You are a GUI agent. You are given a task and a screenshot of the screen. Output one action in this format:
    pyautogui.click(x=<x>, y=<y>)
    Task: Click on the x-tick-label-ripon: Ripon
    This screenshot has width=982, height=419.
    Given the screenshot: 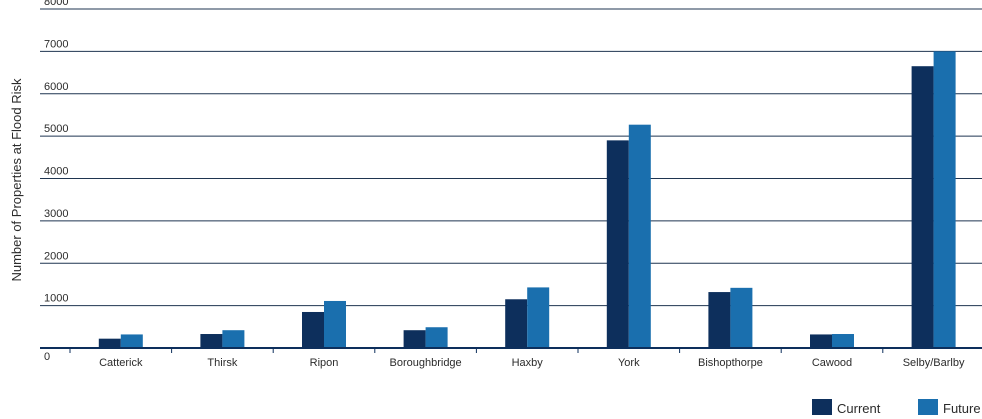 What is the action you would take?
    pyautogui.click(x=324, y=363)
    